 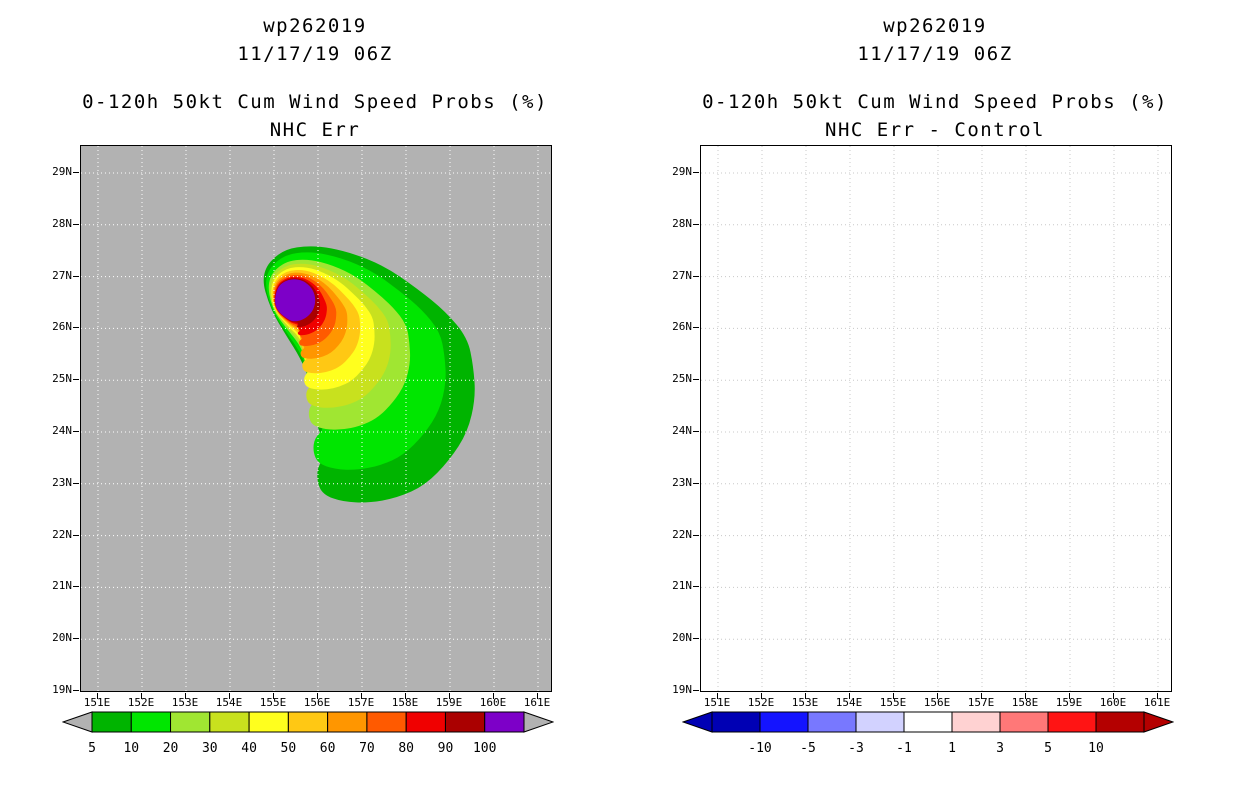 What do you see at coordinates (935, 54) in the screenshot?
I see `init-time-title: 11/17/19 06Z` at bounding box center [935, 54].